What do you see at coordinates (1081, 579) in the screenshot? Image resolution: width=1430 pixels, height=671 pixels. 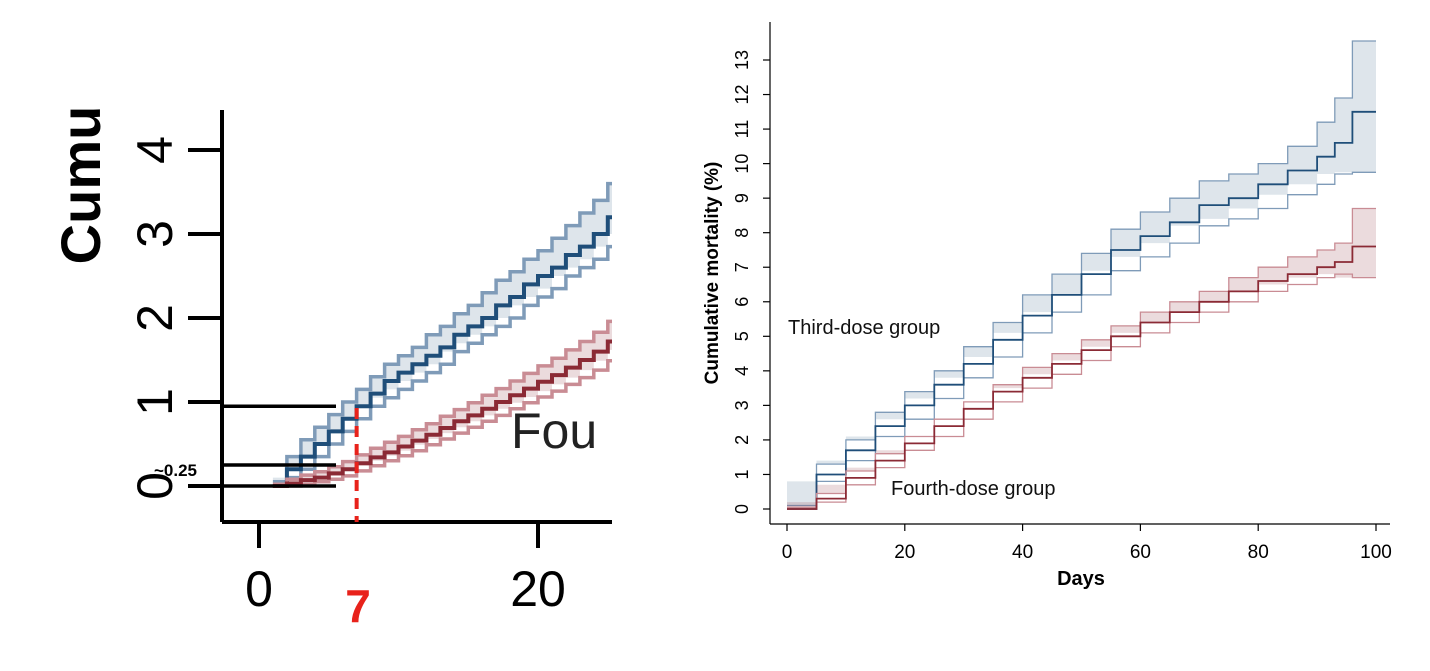 I see `full-x-axis-label: Days` at bounding box center [1081, 579].